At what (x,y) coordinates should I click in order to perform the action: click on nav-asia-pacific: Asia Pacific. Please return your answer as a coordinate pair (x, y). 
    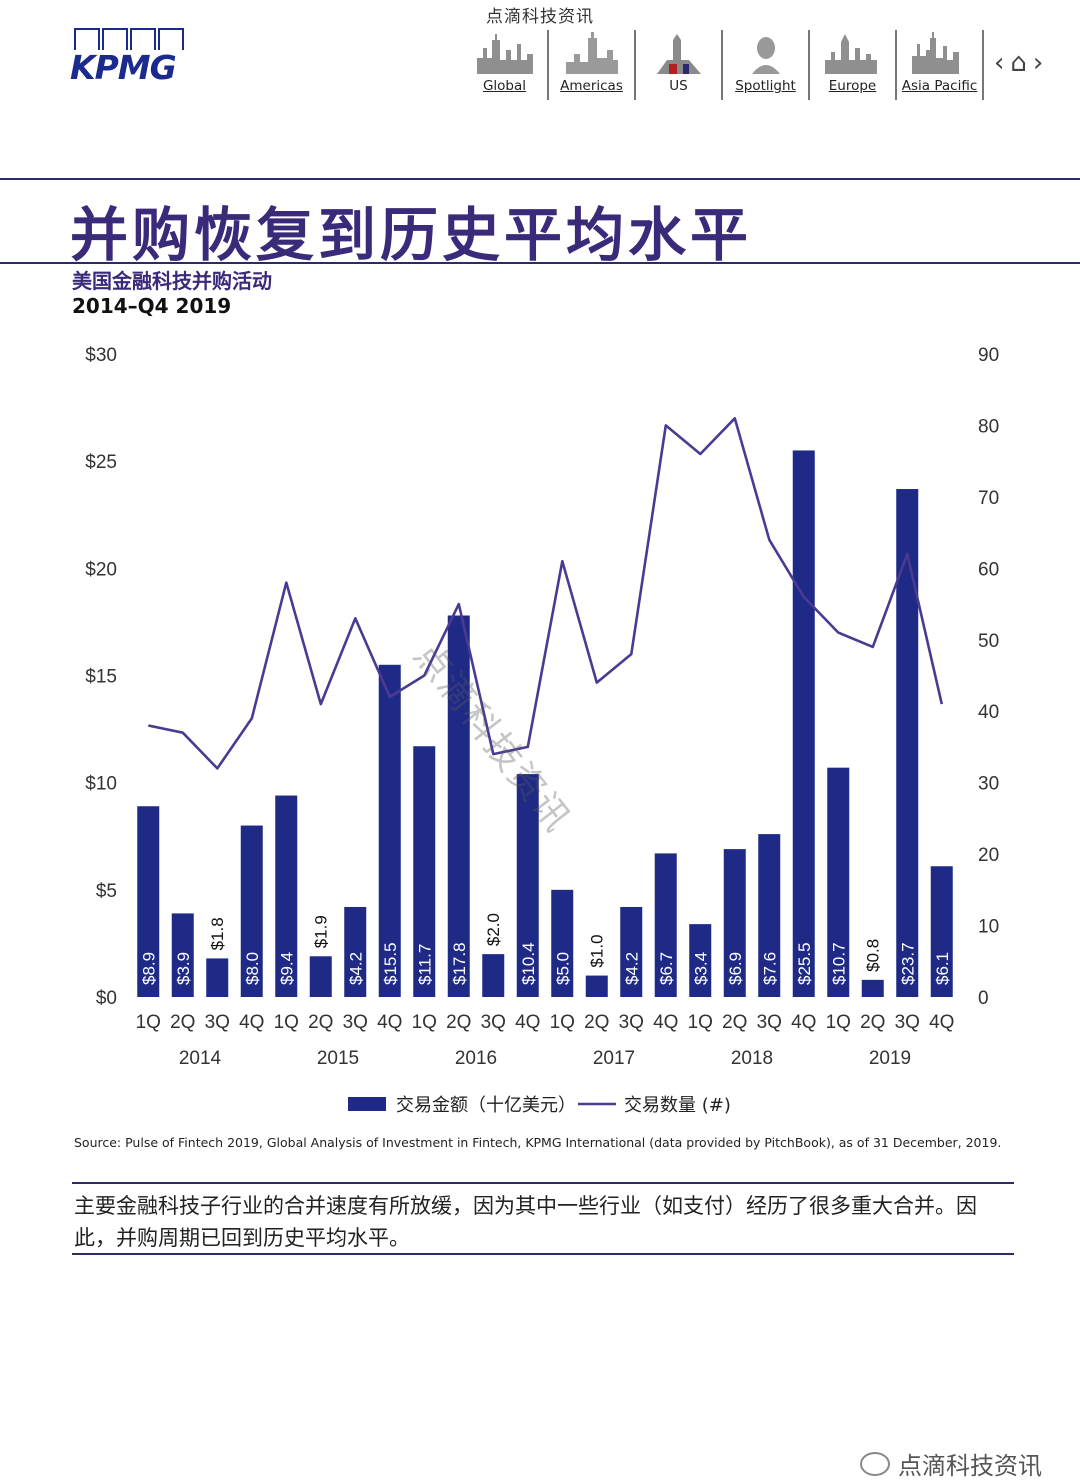
    Looking at the image, I should click on (940, 65).